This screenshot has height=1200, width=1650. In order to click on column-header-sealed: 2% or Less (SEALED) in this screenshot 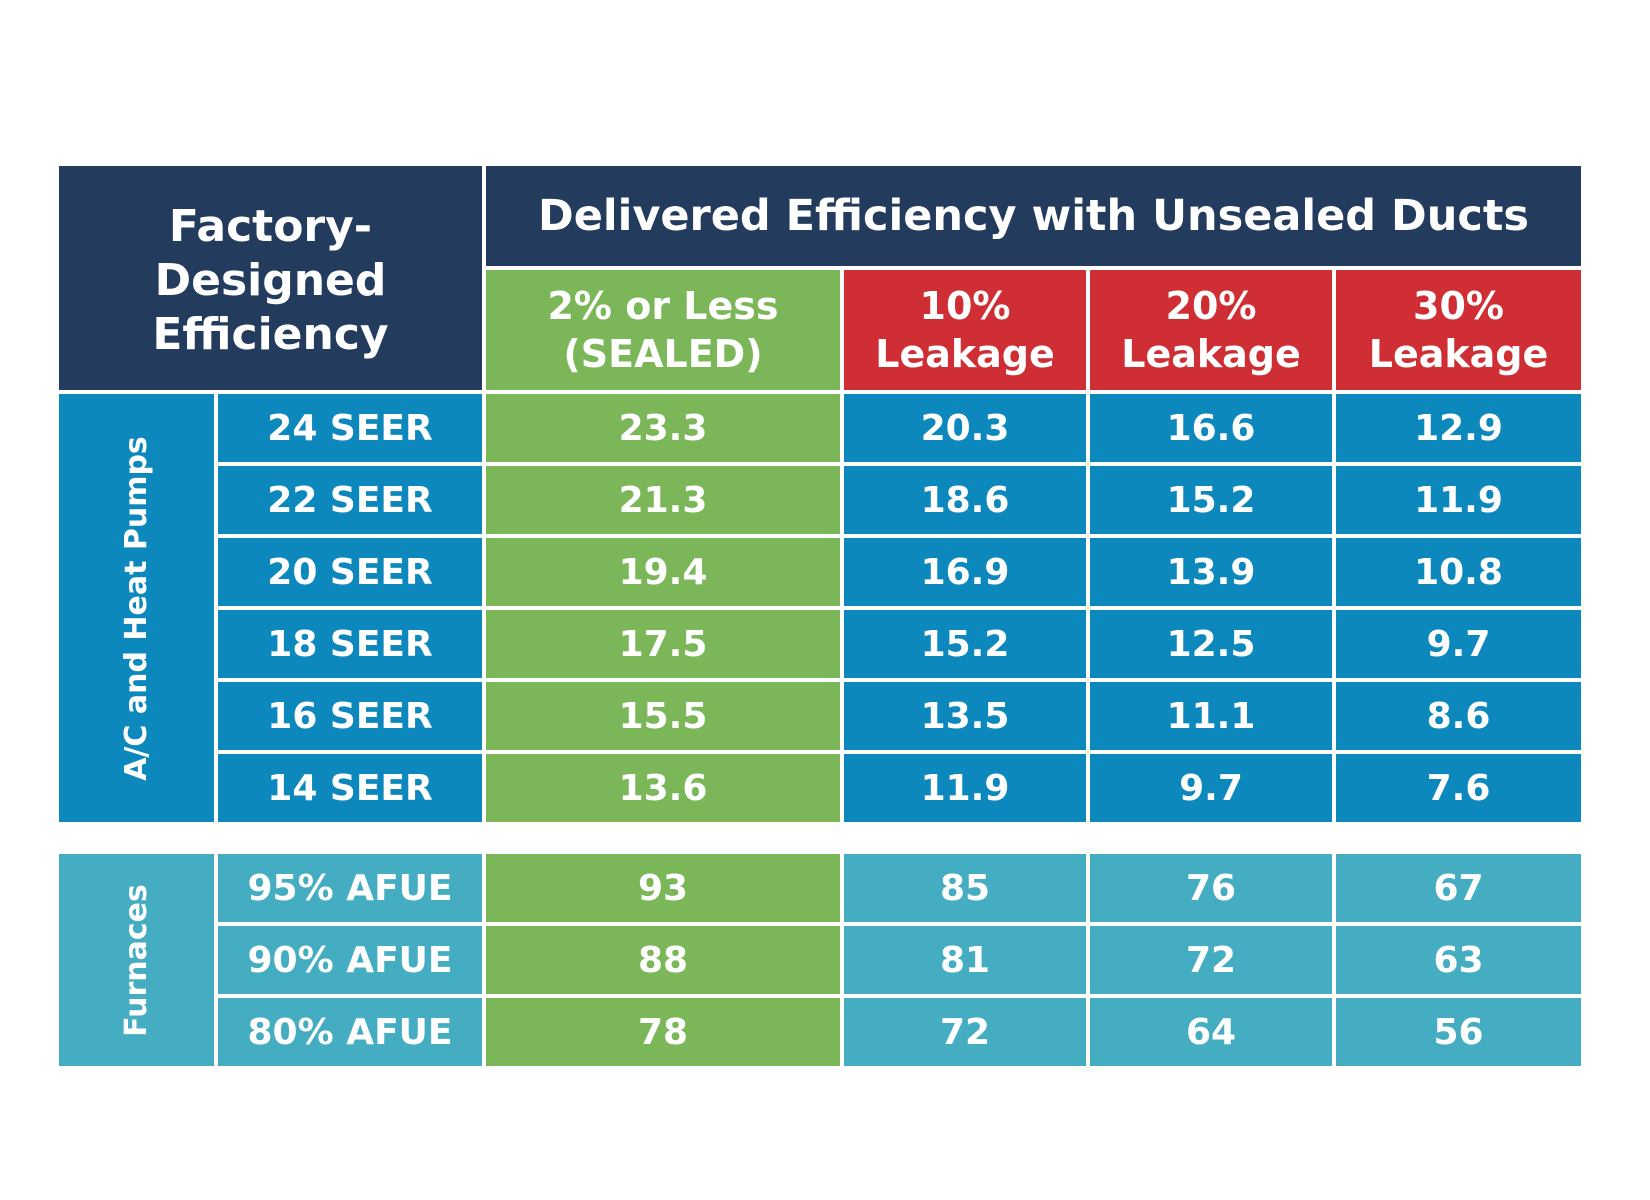, I will do `click(663, 330)`.